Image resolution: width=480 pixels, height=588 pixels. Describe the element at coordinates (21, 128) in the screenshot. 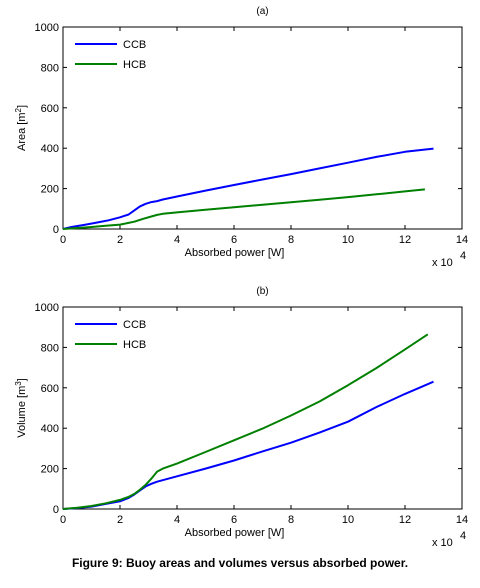

I see `y-axis-label: Area [m2]` at that location.